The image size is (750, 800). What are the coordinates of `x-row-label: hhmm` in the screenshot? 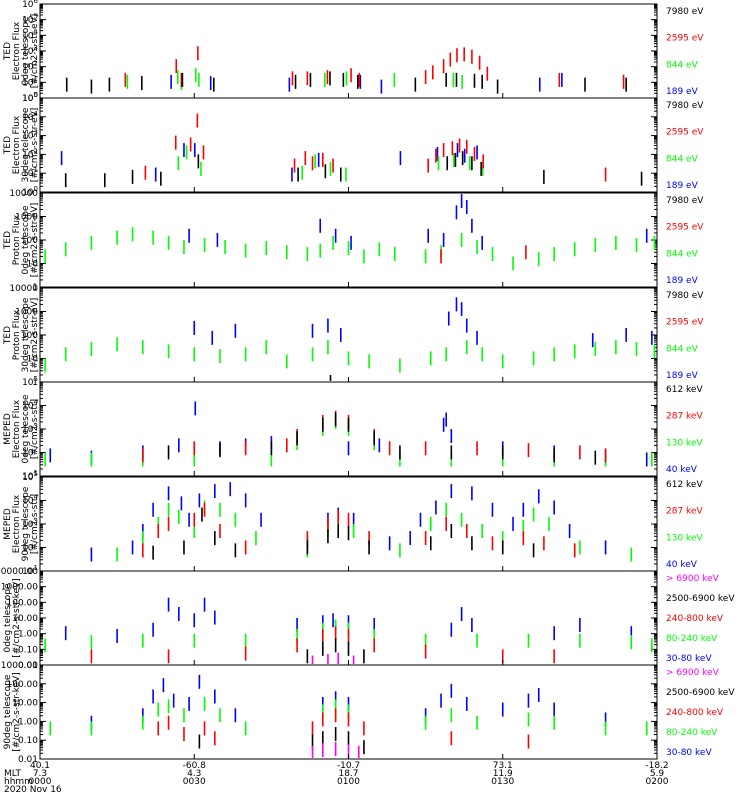 It's located at (18, 782).